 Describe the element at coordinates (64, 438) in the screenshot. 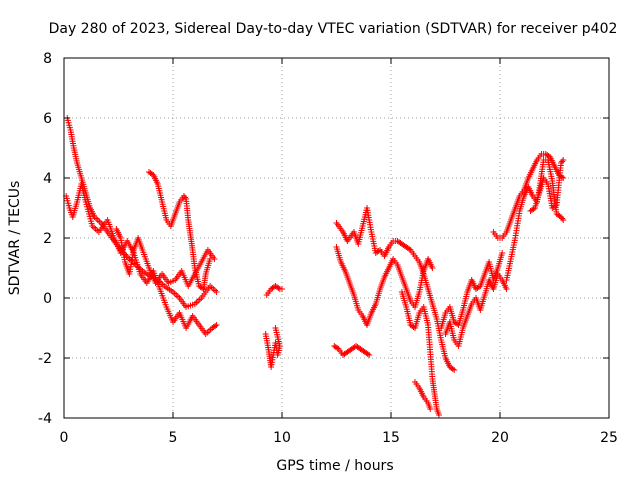

I see `x-tick-label: 0` at that location.